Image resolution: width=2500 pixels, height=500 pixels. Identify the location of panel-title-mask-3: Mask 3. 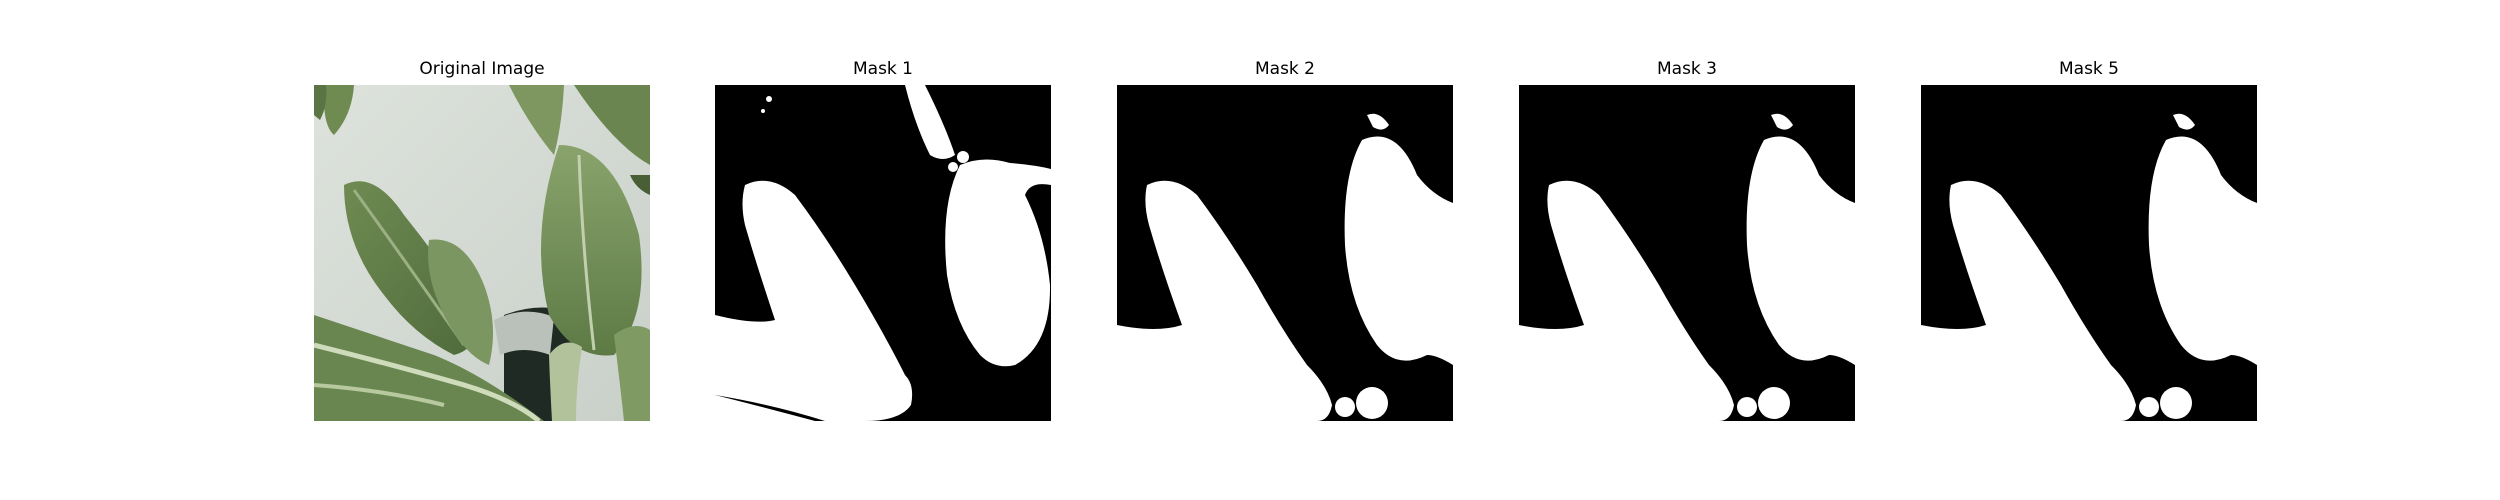
(1686, 69).